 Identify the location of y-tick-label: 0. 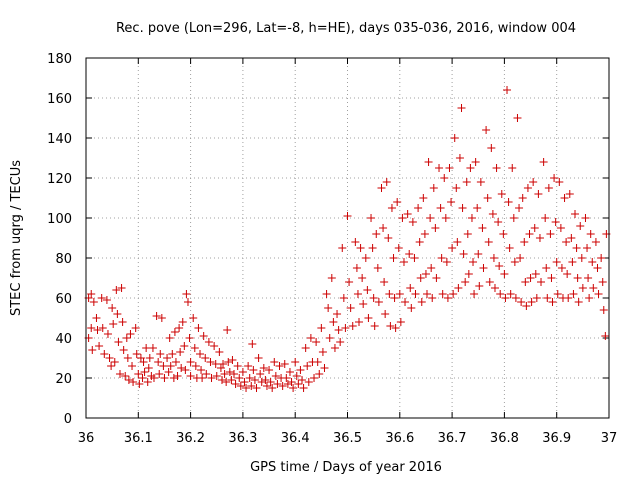
(68, 419).